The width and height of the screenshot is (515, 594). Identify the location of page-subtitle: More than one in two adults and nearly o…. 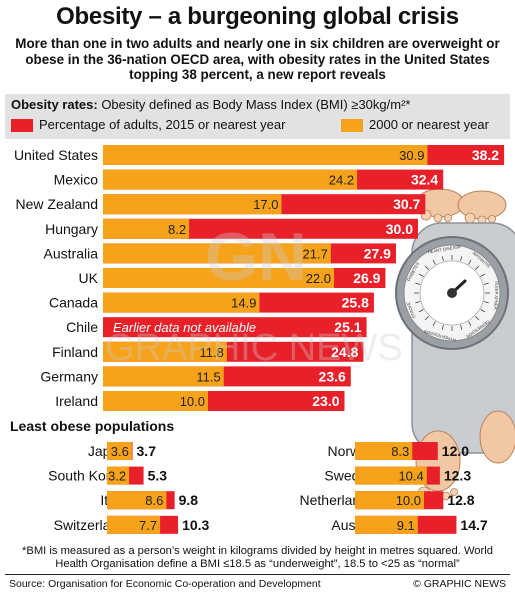
(257, 59).